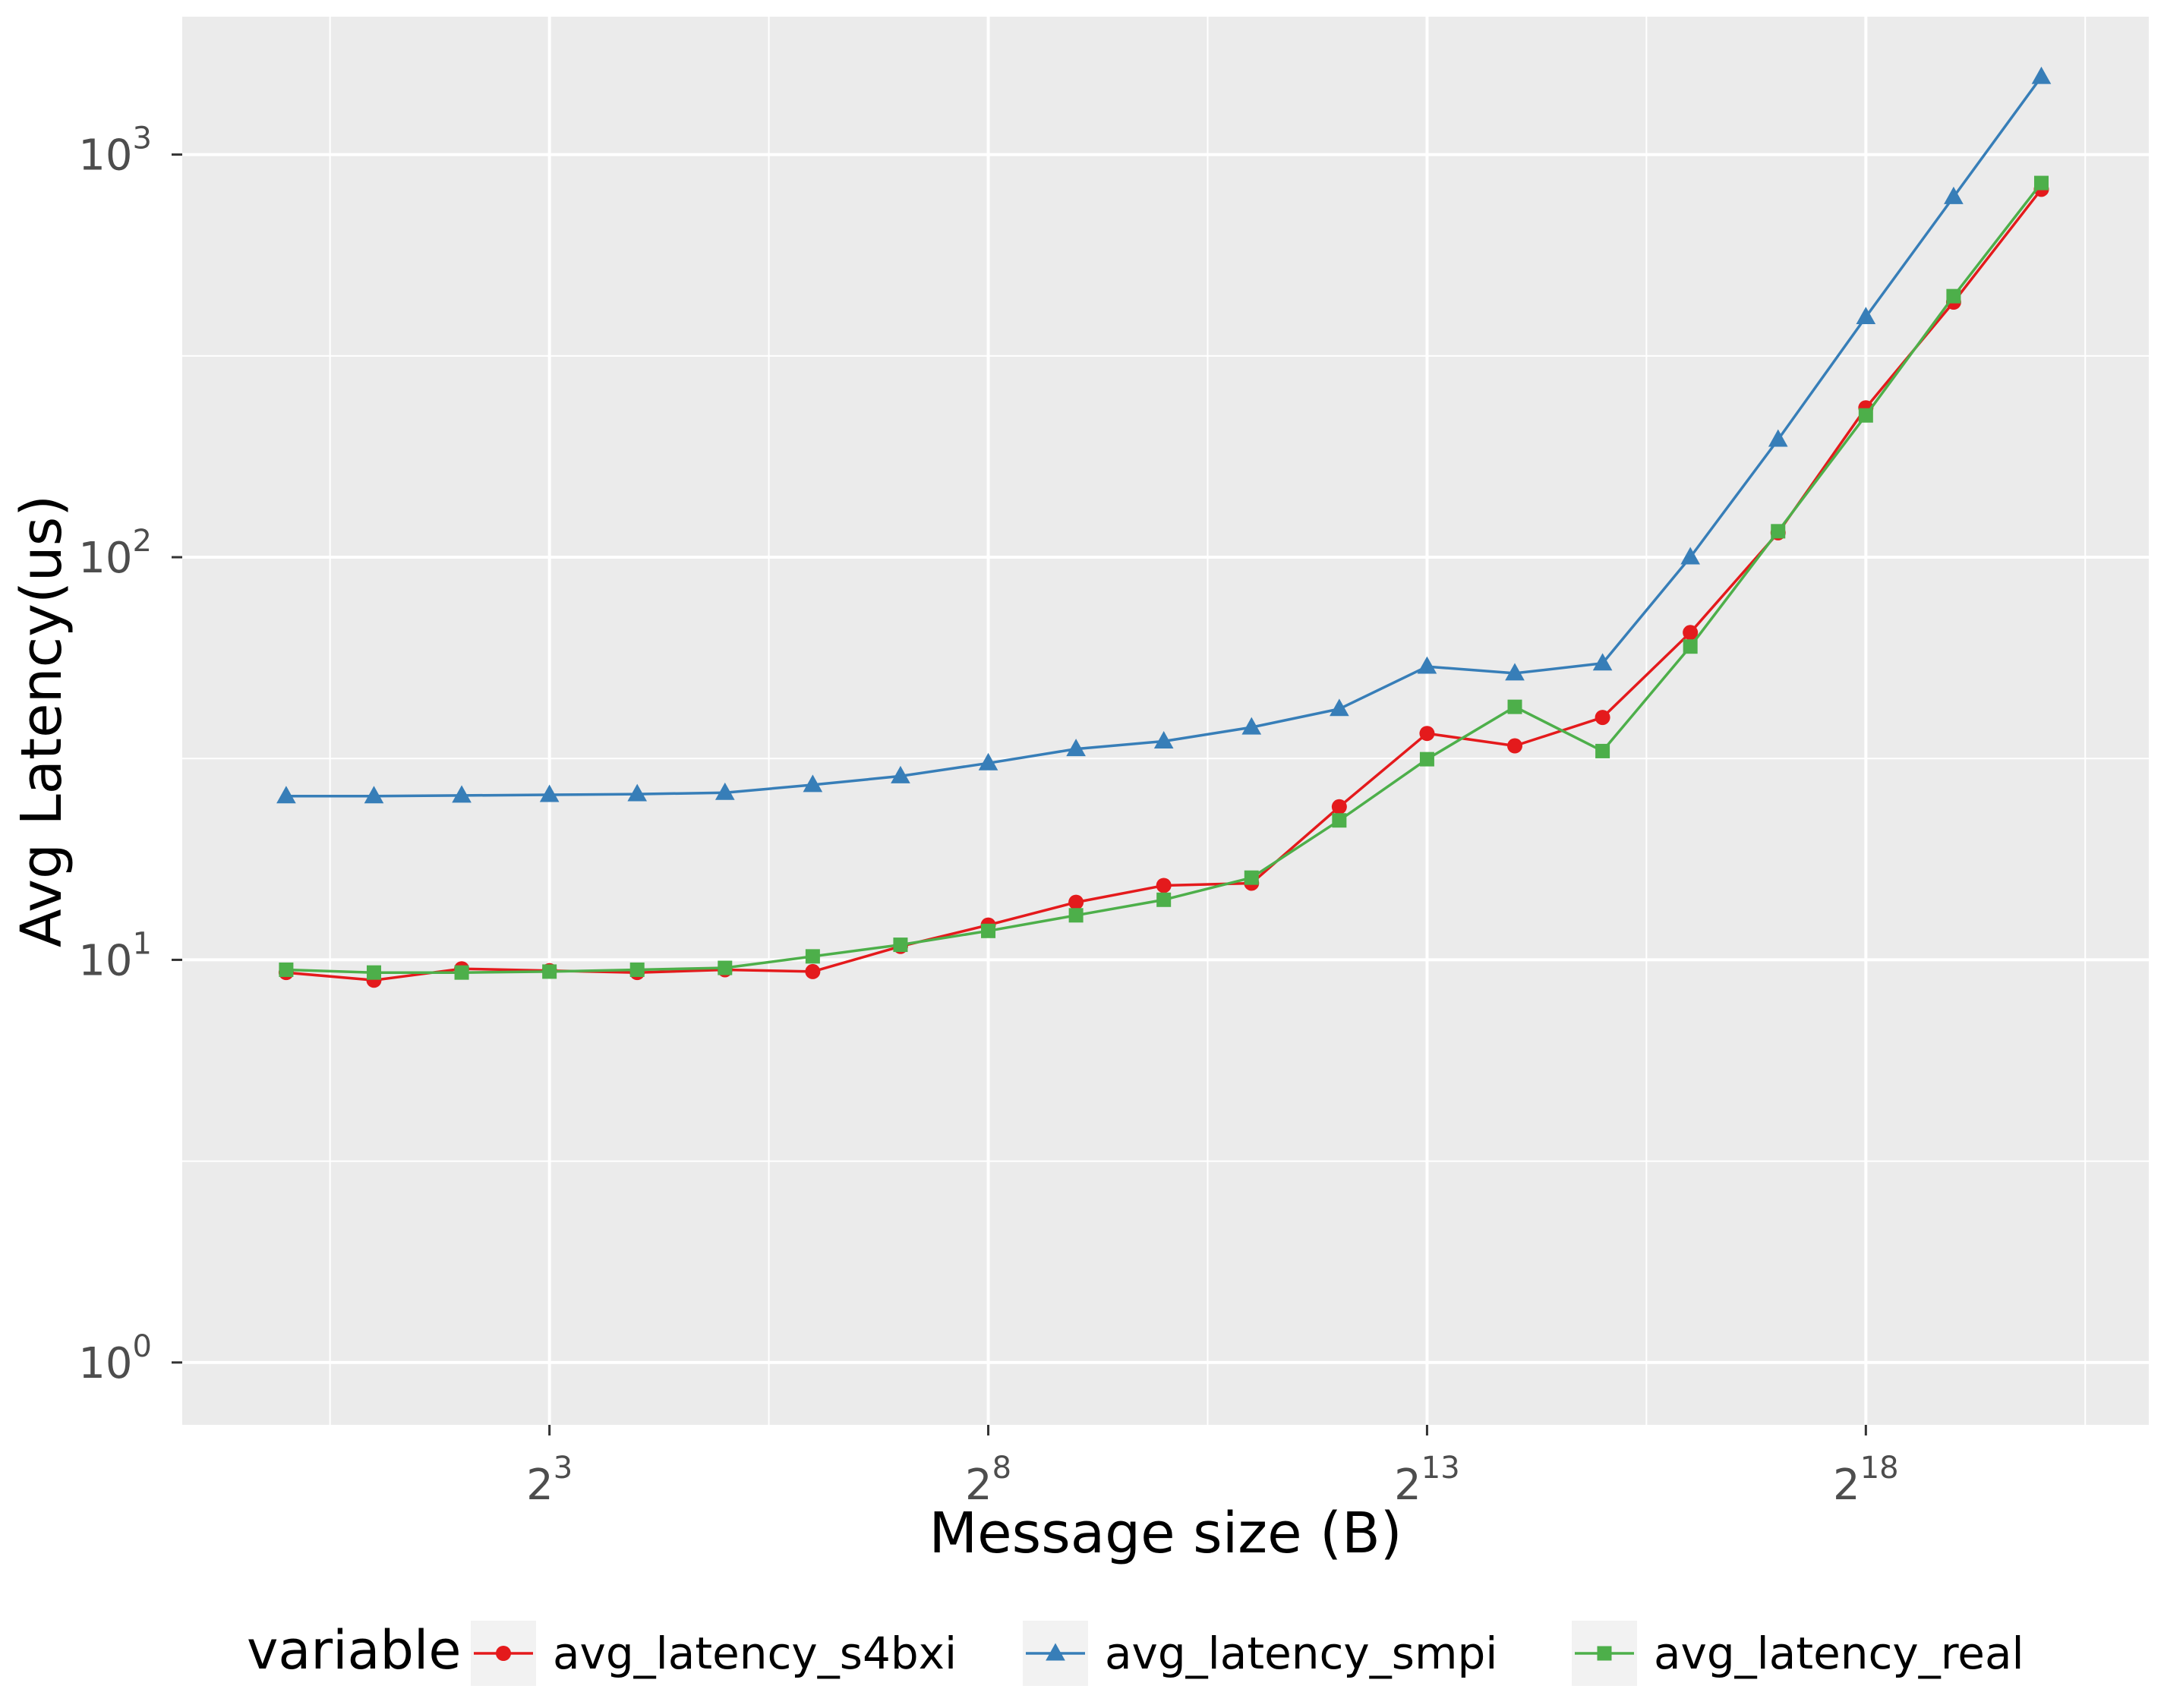  Describe the element at coordinates (115, 151) in the screenshot. I see `y-tick-label: 10³` at that location.